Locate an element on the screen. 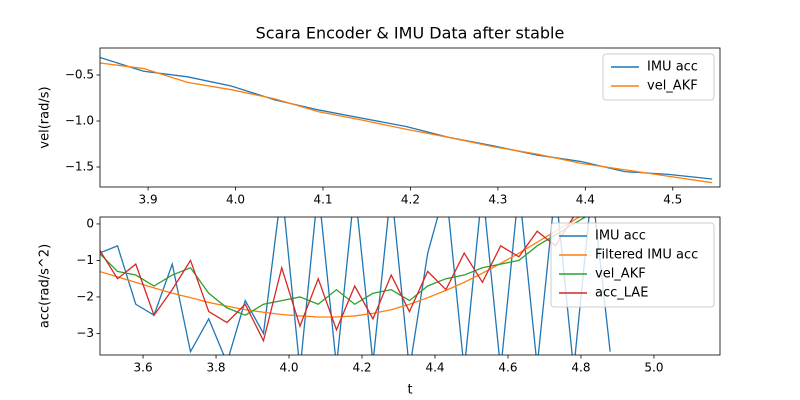  y-tick-label: −2 is located at coordinates (85, 296).